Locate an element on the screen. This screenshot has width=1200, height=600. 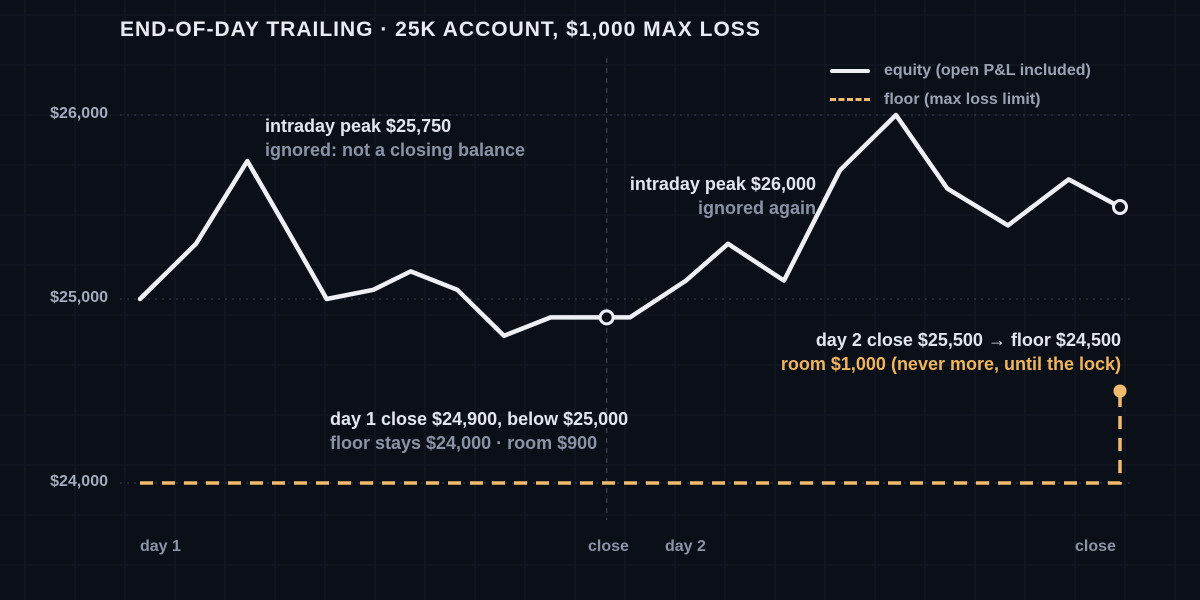
y-tick-label-24000: $24,000 is located at coordinates (79, 481).